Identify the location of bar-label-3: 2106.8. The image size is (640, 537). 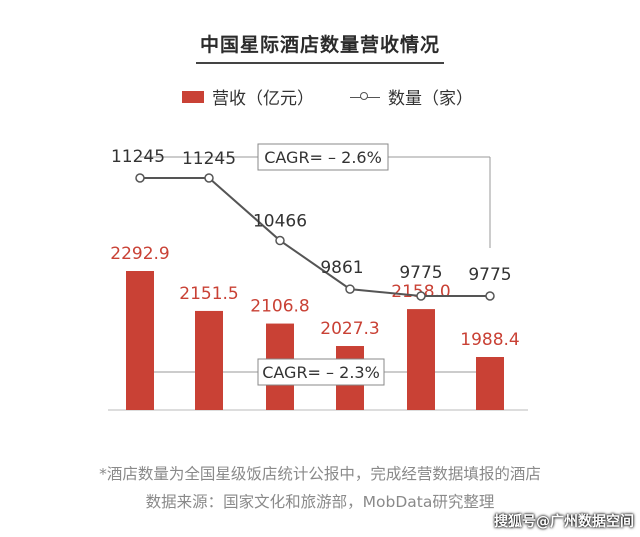
(279, 307).